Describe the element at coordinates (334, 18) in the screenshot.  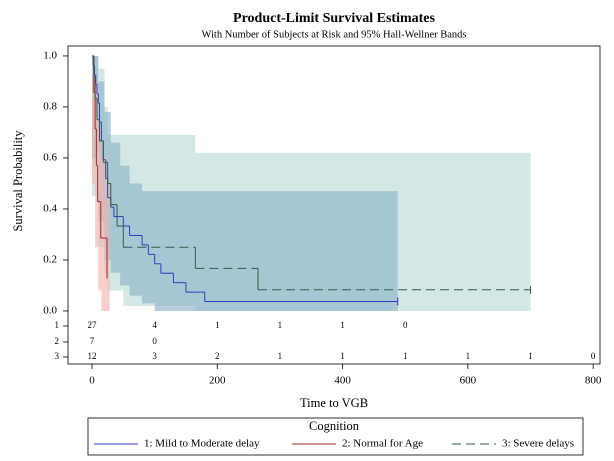
I see `chart-title: Product-Limit Survival Estimates` at that location.